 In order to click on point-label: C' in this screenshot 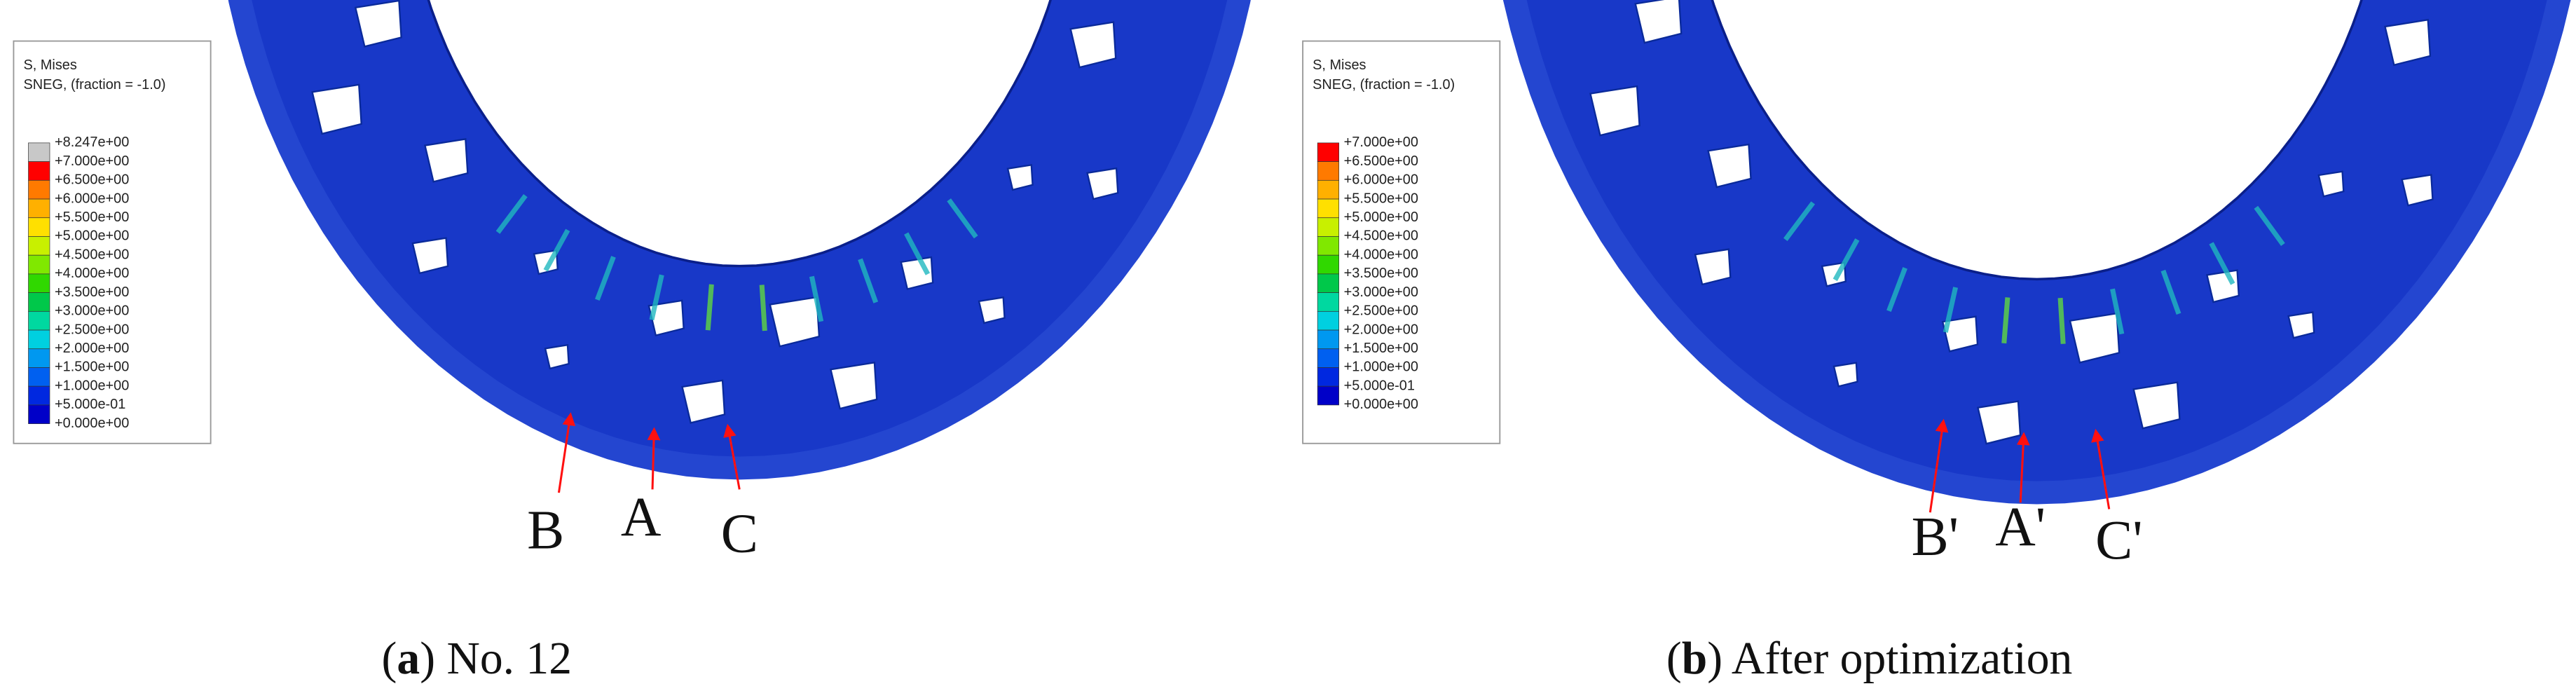, I will do `click(2119, 540)`.